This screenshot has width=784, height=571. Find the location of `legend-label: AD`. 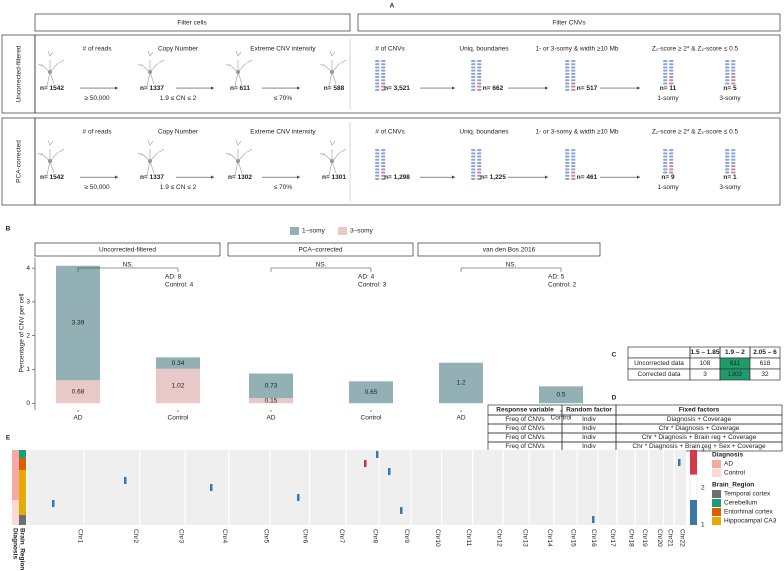

legend-label: AD is located at coordinates (728, 464).